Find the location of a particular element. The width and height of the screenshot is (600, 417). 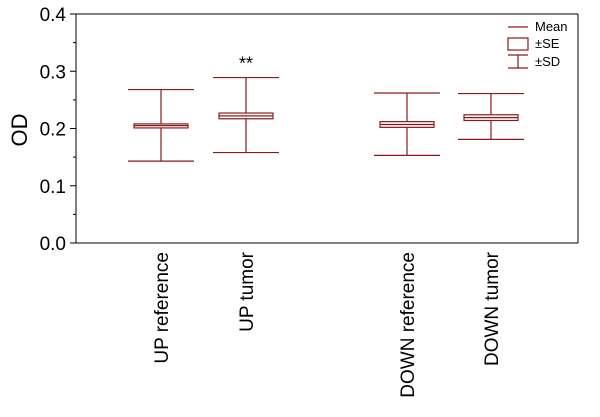

category-label: UP tumor is located at coordinates (247, 291).